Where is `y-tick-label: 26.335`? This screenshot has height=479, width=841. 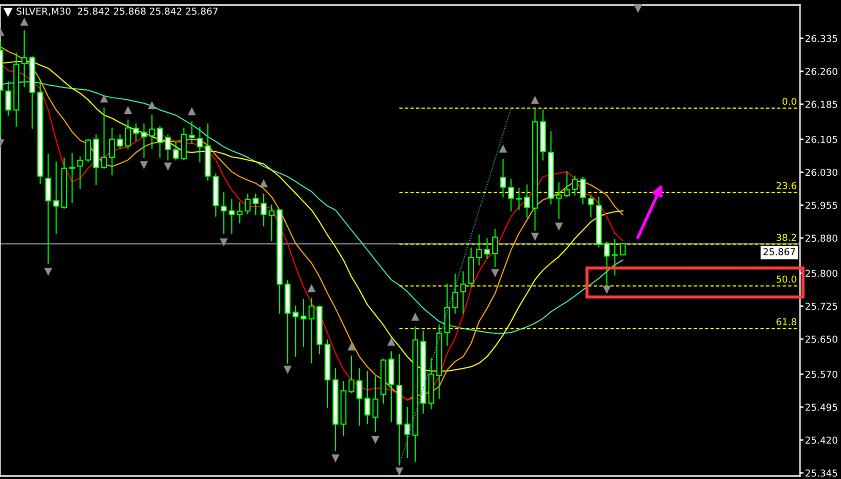 y-tick-label: 26.335 is located at coordinates (822, 38).